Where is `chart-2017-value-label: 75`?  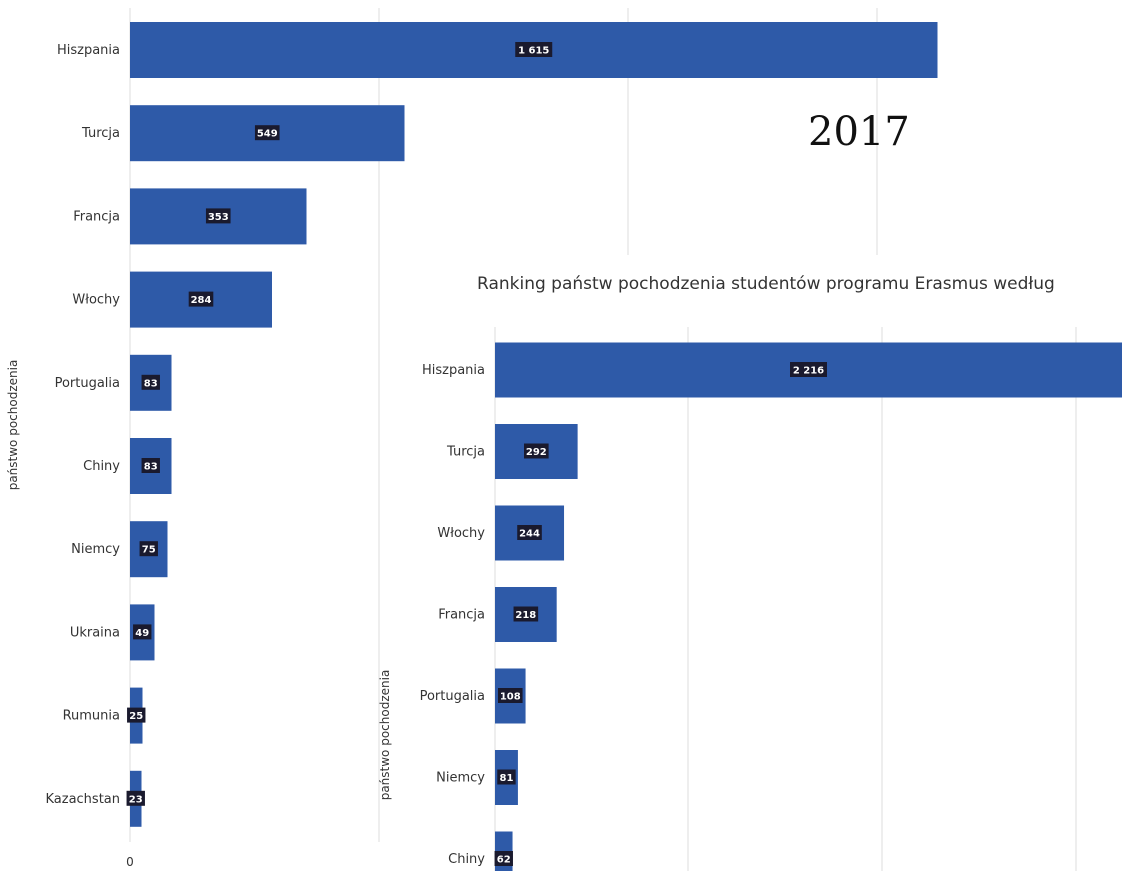 chart-2017-value-label: 75 is located at coordinates (149, 550).